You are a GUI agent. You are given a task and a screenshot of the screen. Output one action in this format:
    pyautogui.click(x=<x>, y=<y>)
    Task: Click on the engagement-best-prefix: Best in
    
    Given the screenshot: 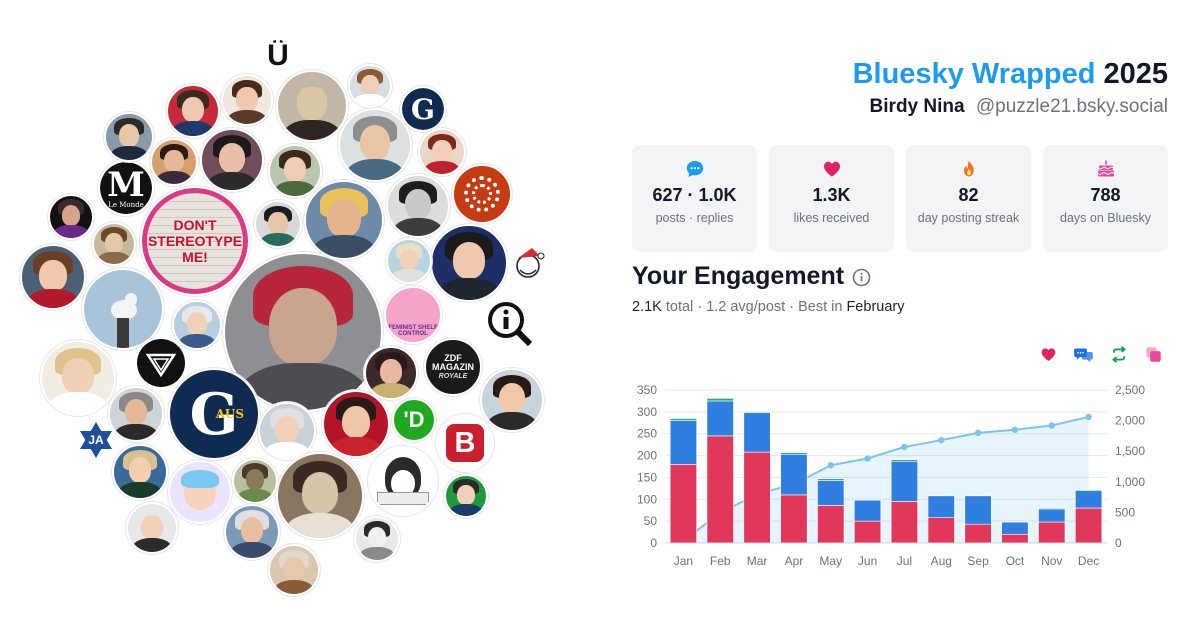 What is the action you would take?
    pyautogui.click(x=820, y=307)
    